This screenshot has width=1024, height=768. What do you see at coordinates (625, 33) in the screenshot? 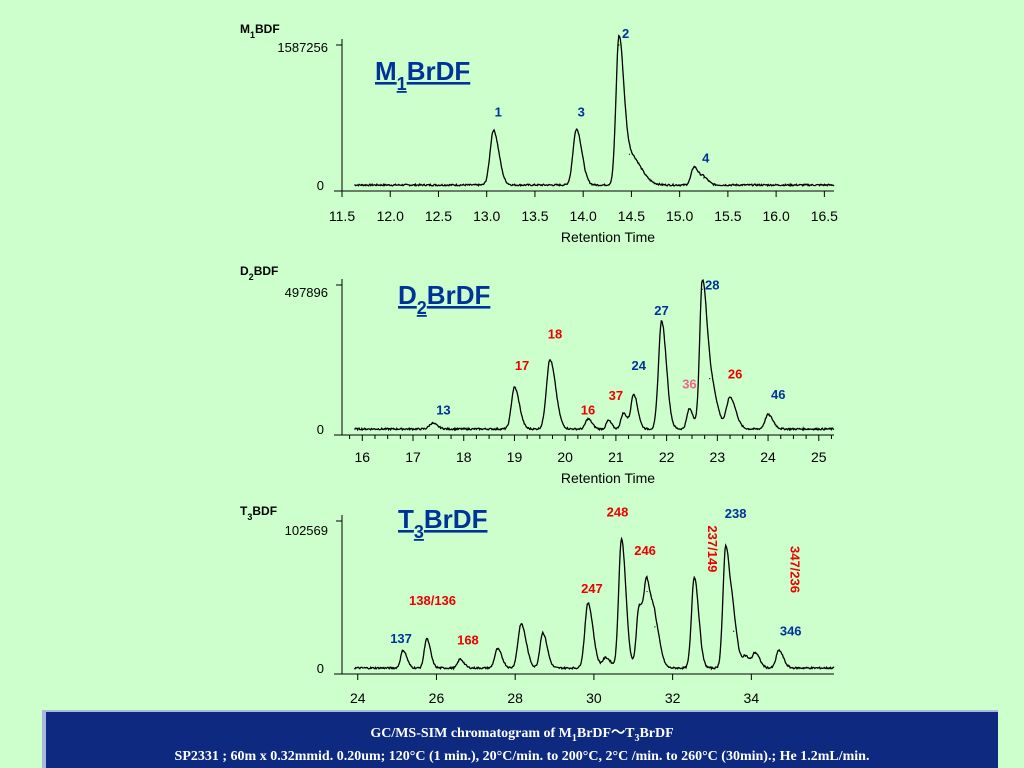
I see `peak-label: 2` at bounding box center [625, 33].